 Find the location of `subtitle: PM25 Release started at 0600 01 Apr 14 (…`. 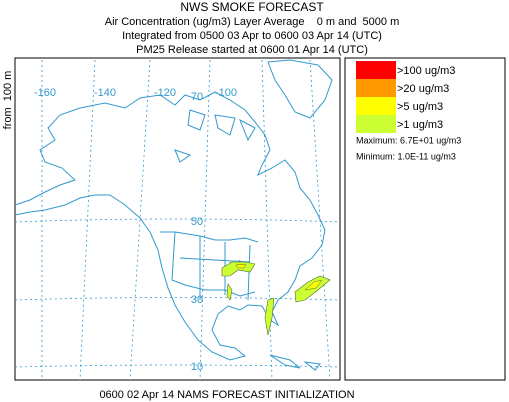

subtitle: PM25 Release started at 0600 01 Apr 14 (… is located at coordinates (252, 50).